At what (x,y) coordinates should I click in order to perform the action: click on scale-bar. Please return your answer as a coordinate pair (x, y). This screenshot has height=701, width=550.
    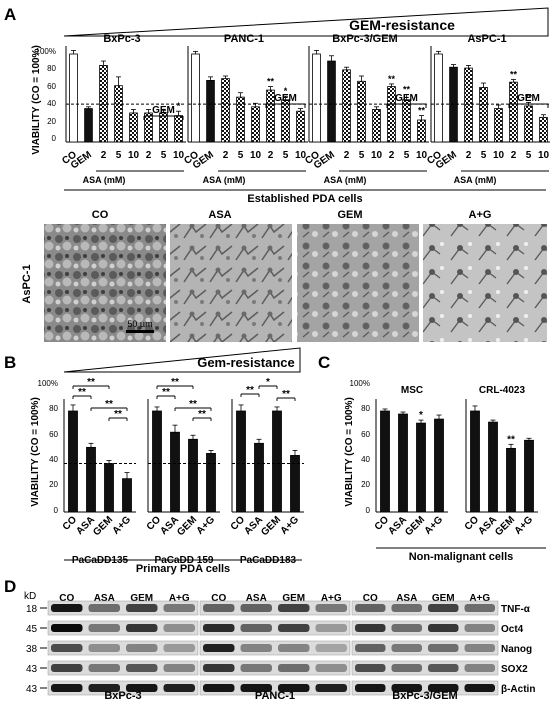
    Looking at the image, I should click on (140, 331).